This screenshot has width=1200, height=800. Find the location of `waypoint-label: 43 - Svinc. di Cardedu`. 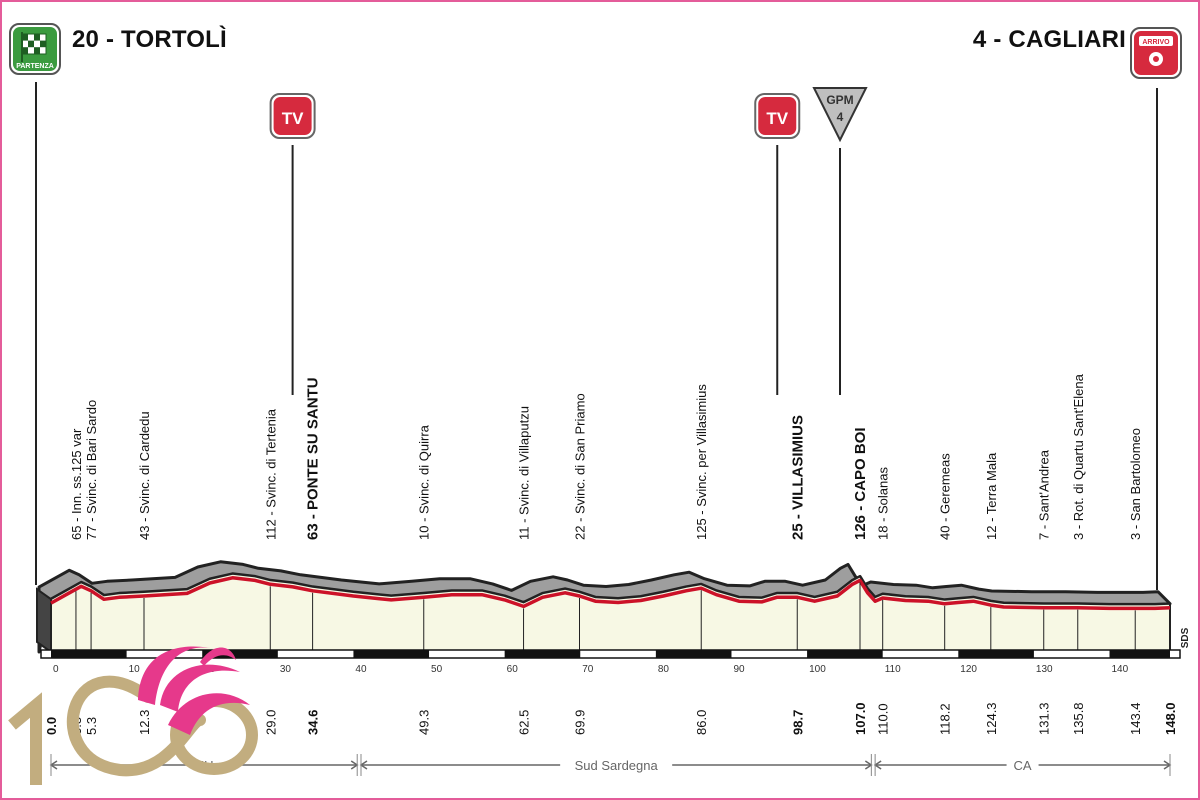

waypoint-label: 43 - Svinc. di Cardedu is located at coordinates (144, 475).